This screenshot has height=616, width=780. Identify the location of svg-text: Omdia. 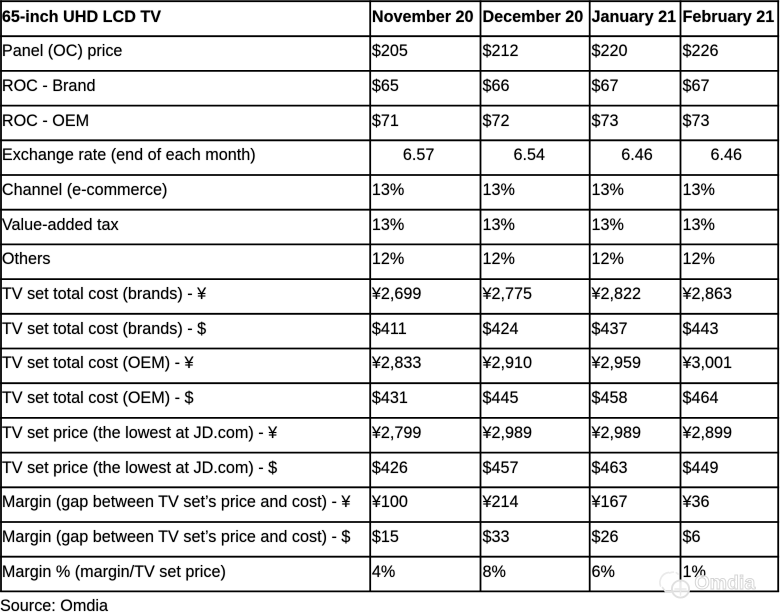
(725, 583).